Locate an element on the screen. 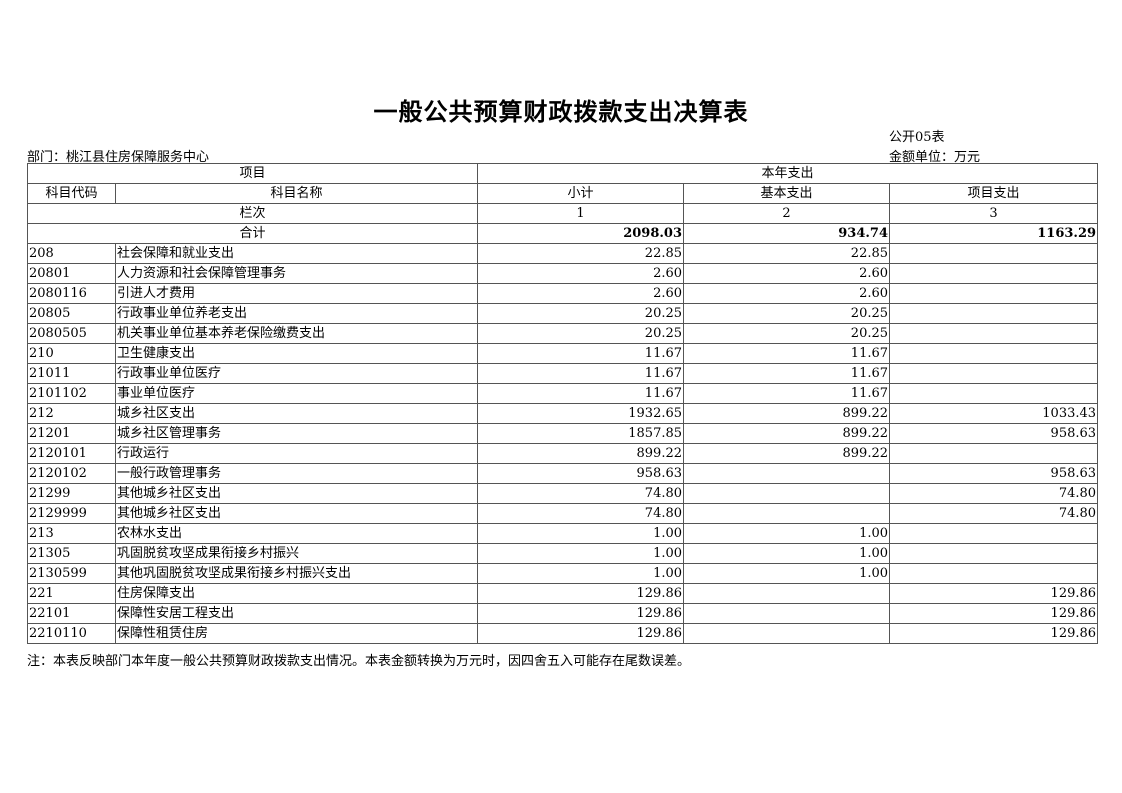  table-row: 210 卫生健康支出 11.67 11.67 is located at coordinates (563, 353).